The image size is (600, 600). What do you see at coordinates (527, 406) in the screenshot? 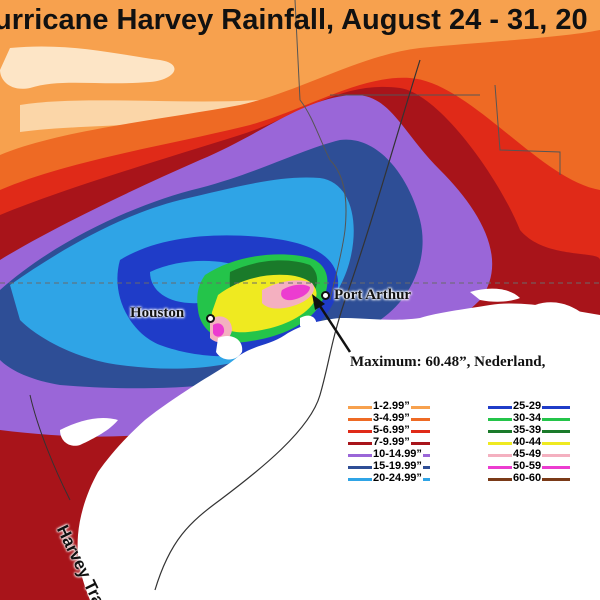
I see `legend-label: 25-29` at bounding box center [527, 406].